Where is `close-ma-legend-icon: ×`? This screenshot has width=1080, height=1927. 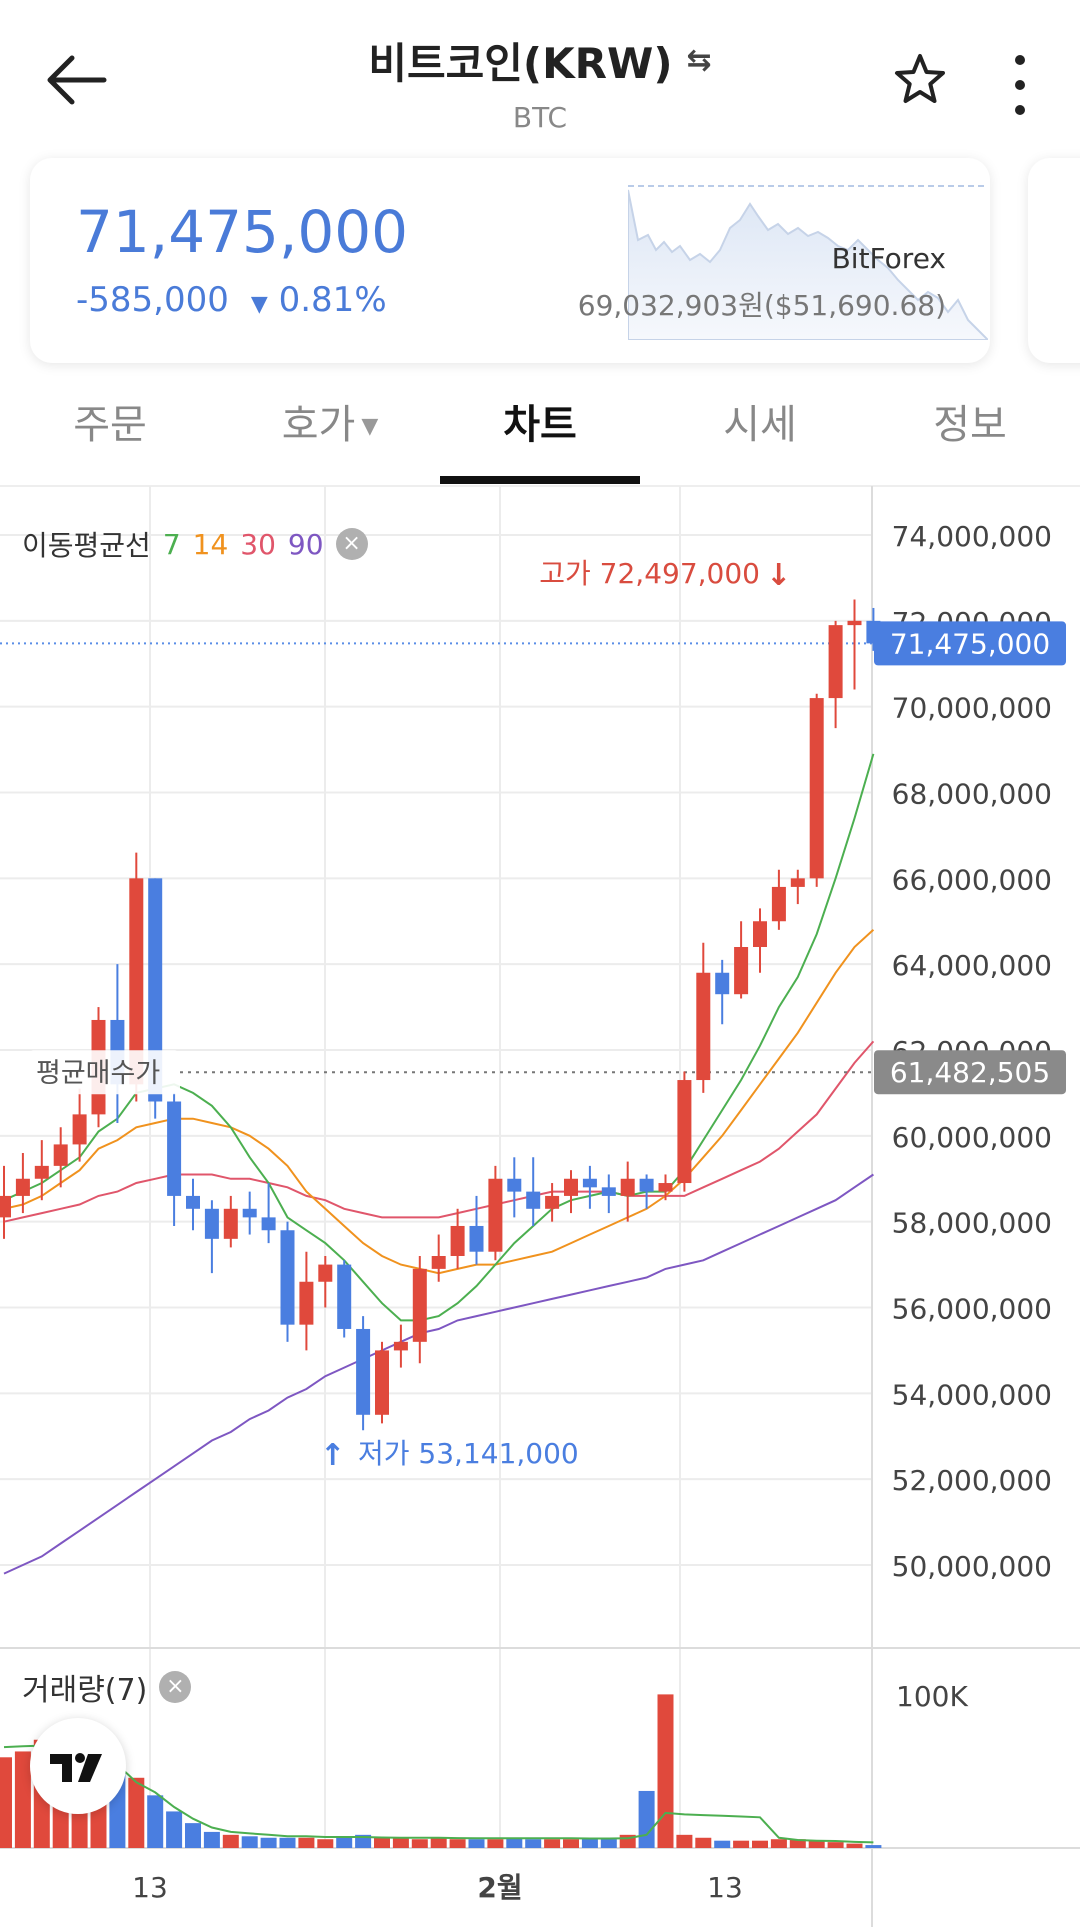
close-ma-legend-icon: × is located at coordinates (351, 544).